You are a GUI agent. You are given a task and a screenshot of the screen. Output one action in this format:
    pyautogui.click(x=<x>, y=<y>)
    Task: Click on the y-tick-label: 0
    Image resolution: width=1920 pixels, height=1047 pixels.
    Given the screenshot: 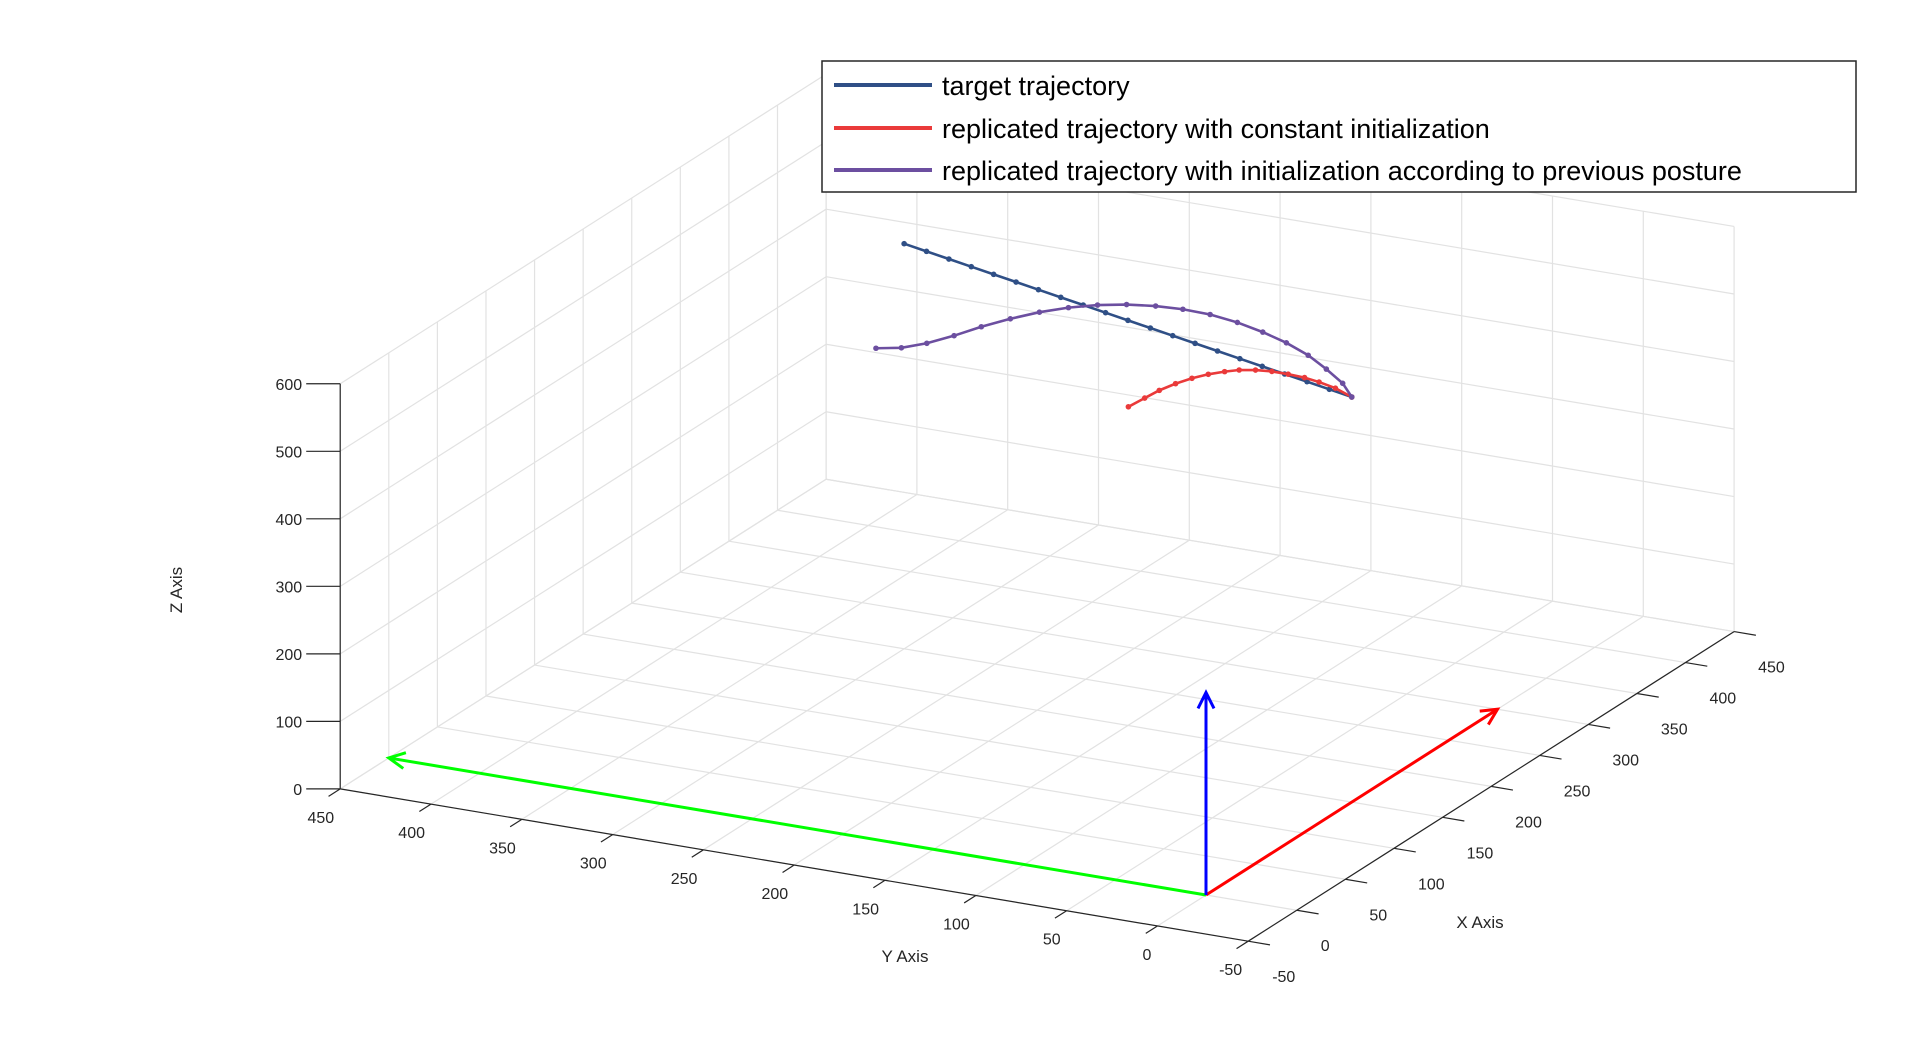 What is the action you would take?
    pyautogui.click(x=1147, y=955)
    